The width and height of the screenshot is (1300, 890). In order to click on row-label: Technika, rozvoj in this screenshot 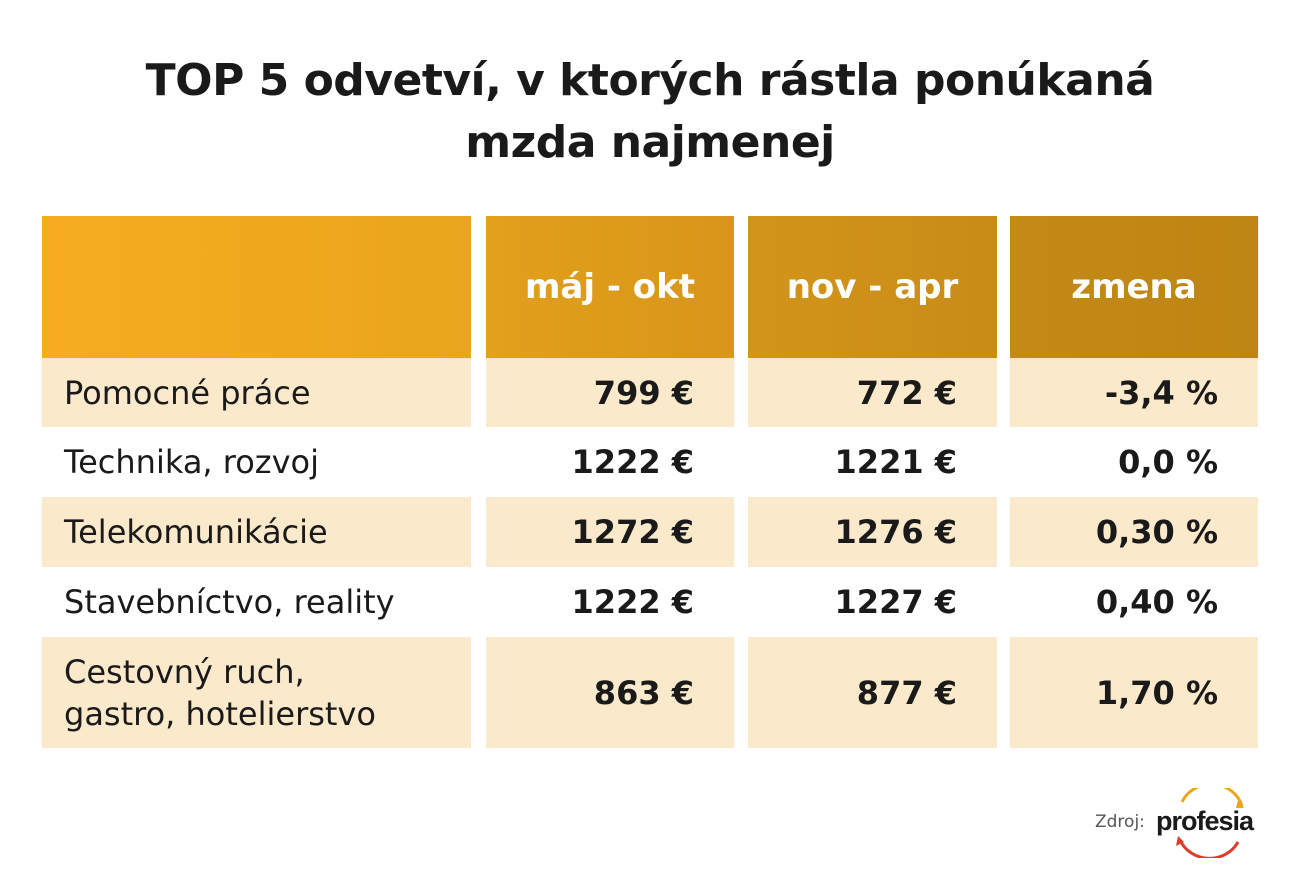, I will do `click(191, 462)`.